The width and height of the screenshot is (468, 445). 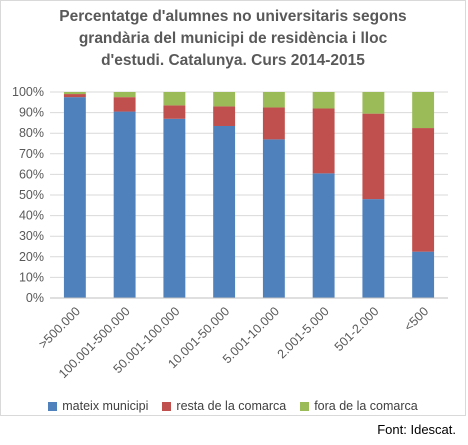 I want to click on y-tick-label: 10%, so click(x=31, y=277).